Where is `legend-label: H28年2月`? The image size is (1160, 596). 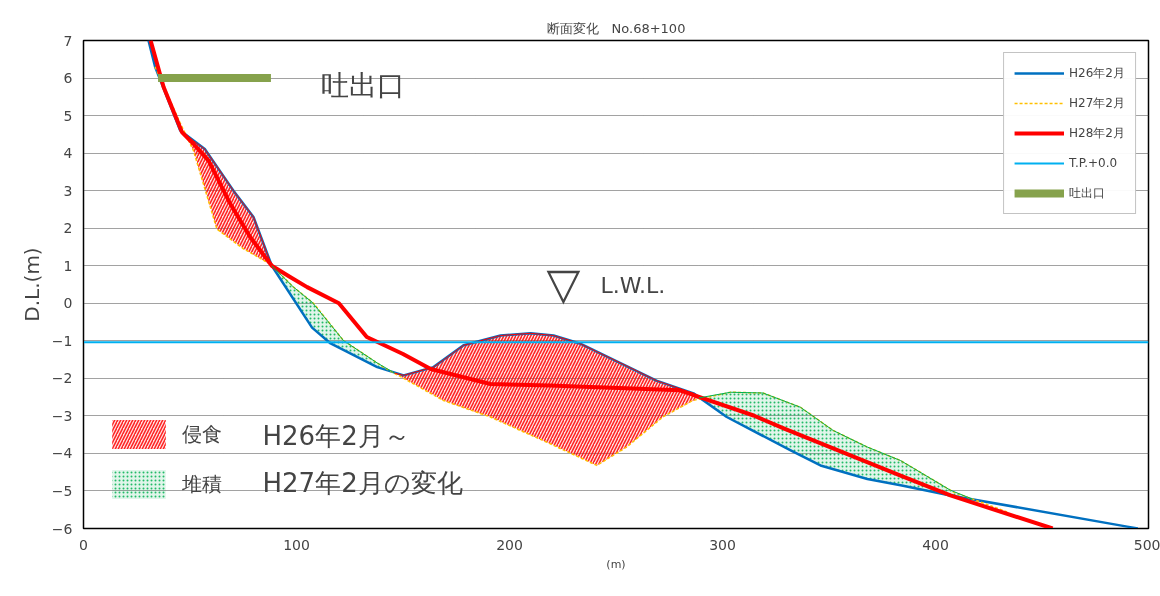 legend-label: H28年2月 is located at coordinates (1097, 133).